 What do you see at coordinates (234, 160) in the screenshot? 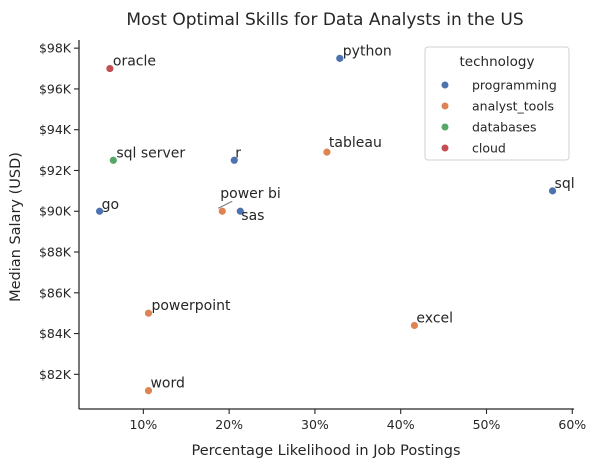
I see `point-r` at bounding box center [234, 160].